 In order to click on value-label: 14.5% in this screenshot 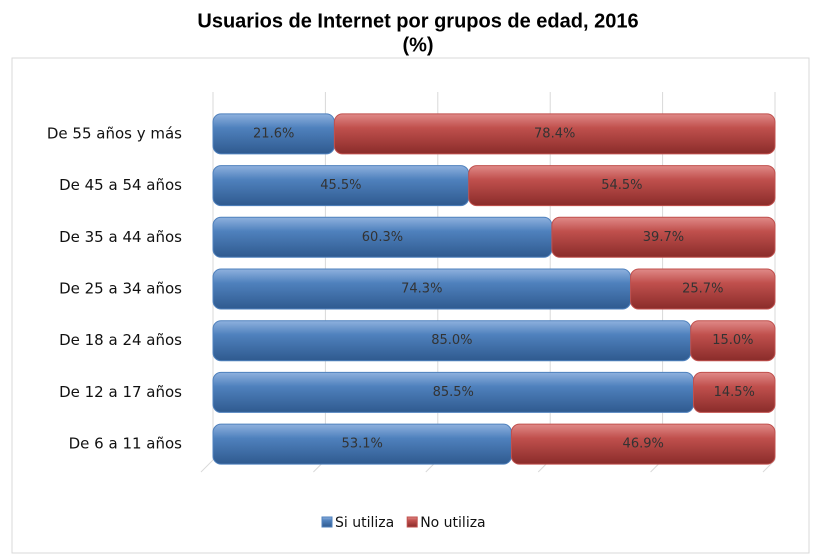, I will do `click(734, 392)`.